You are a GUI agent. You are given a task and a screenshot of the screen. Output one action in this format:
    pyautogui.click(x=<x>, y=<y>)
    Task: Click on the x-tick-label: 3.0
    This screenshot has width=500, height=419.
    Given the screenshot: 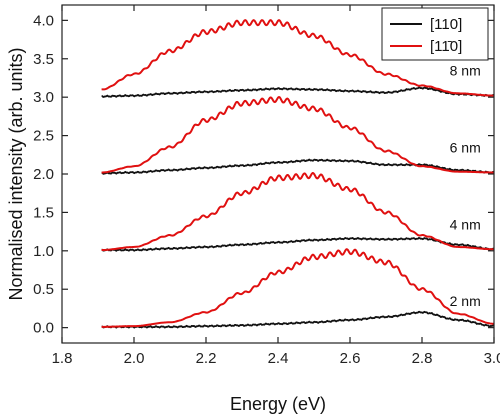 What is the action you would take?
    pyautogui.click(x=492, y=358)
    